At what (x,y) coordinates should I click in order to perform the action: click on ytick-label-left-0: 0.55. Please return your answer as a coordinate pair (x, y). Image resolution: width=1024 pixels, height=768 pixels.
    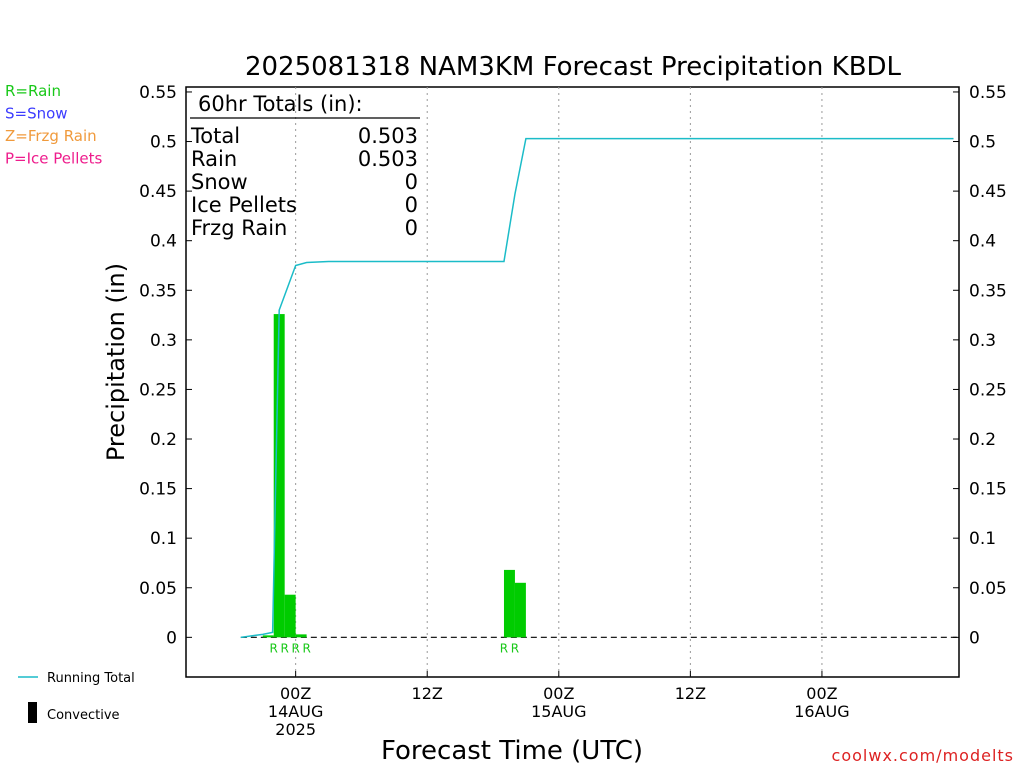
    Looking at the image, I should click on (158, 93).